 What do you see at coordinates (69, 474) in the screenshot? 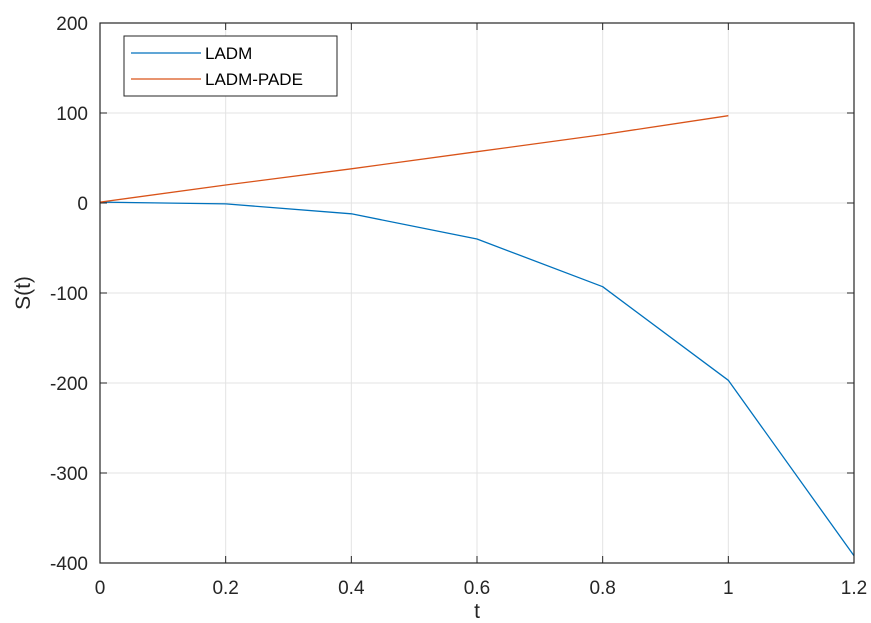
I see `y-tick-label: -300` at bounding box center [69, 474].